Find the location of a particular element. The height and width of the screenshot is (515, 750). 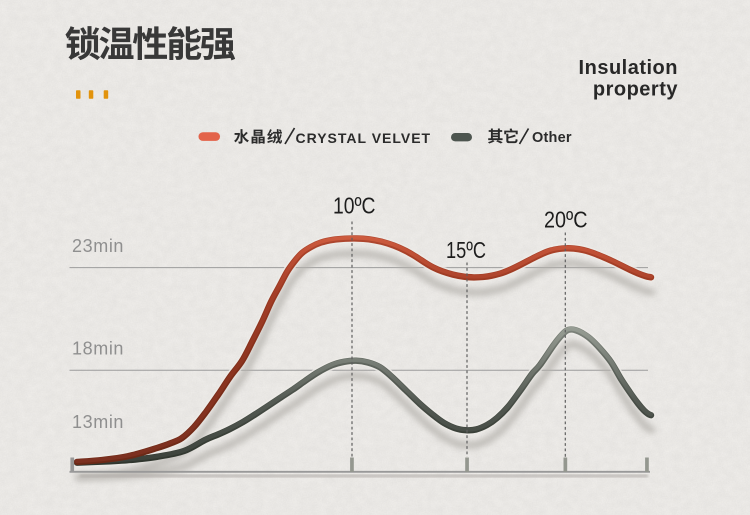

svg-text: Other is located at coordinates (552, 138).